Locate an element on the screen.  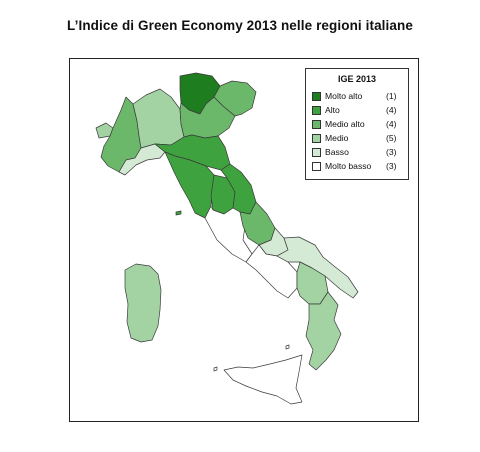
legend-label: Molto alto is located at coordinates (344, 96).